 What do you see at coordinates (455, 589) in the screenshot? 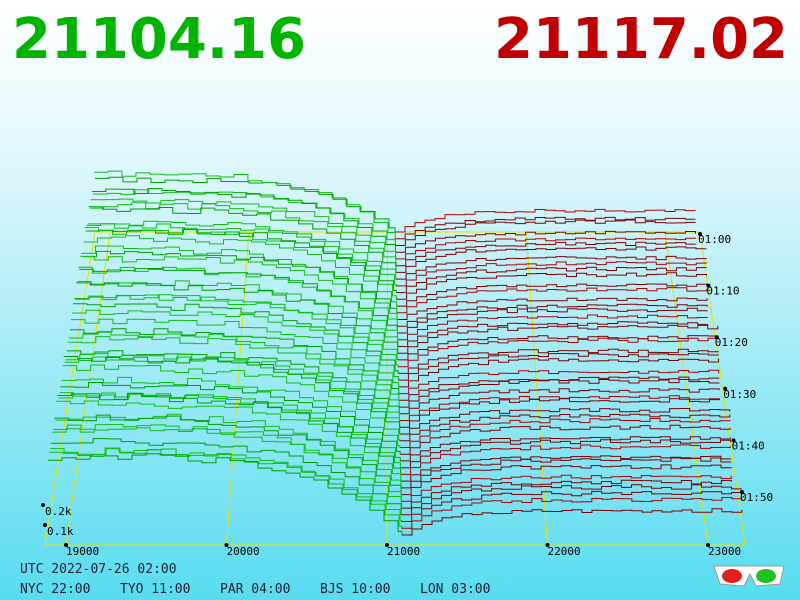
I see `city-time: LON 03:00` at bounding box center [455, 589].